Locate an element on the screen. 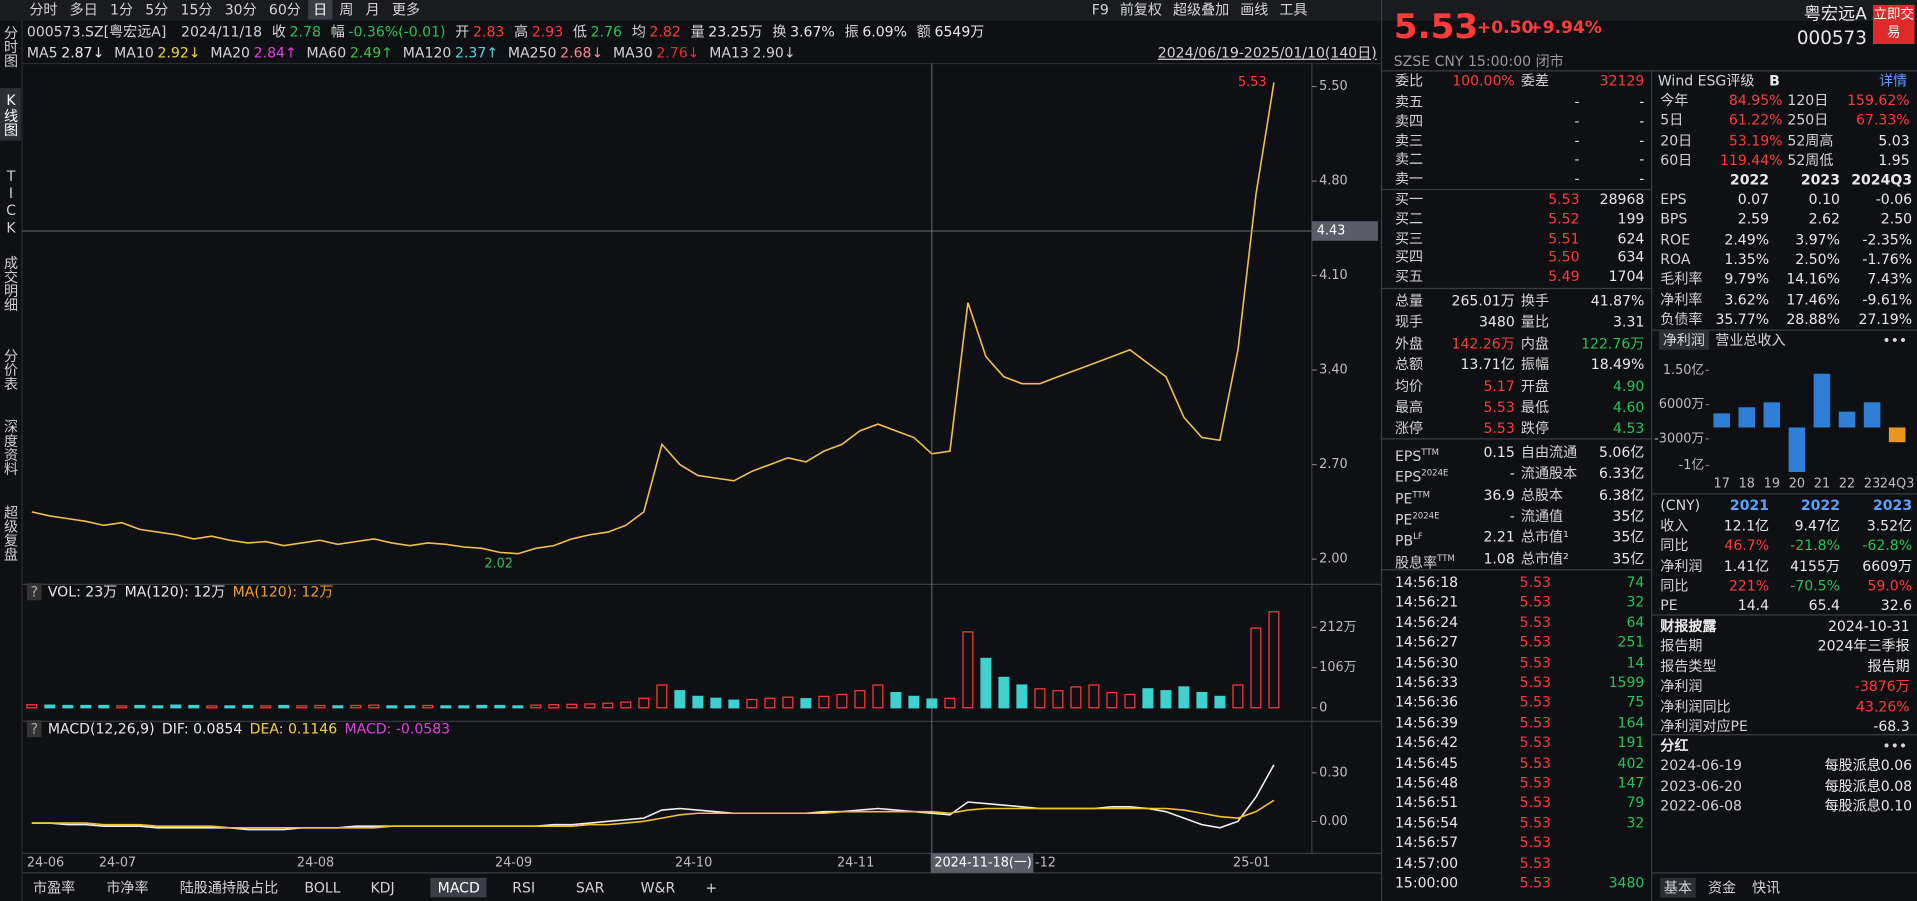  esg-detail: 详情 is located at coordinates (1893, 81).